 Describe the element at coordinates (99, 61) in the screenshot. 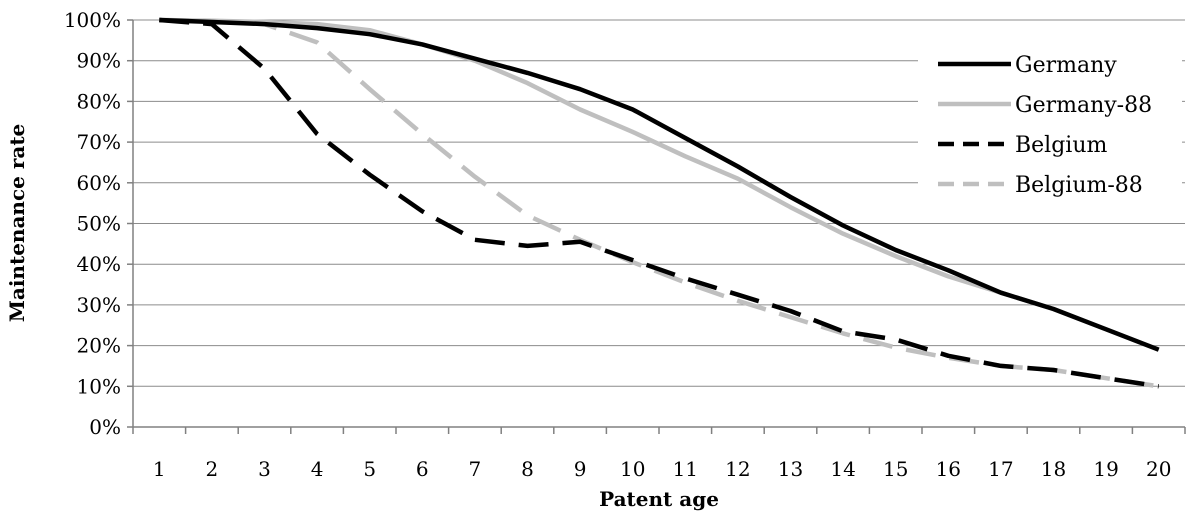

I see `y-tick-label: 90%` at that location.